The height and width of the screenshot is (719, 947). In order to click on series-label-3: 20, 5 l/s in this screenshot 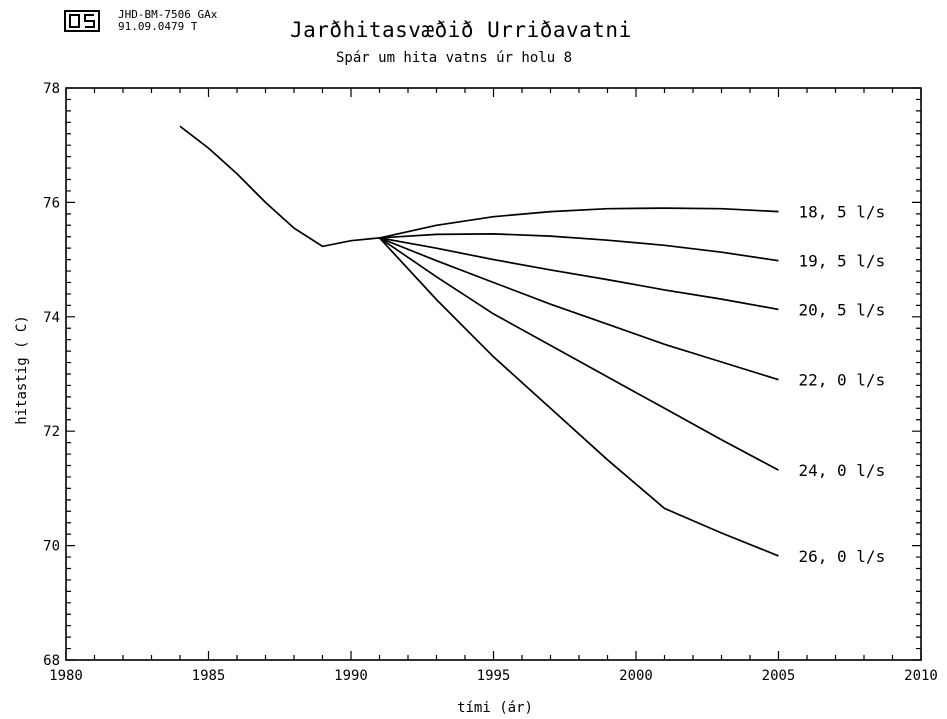, I will do `click(842, 309)`.